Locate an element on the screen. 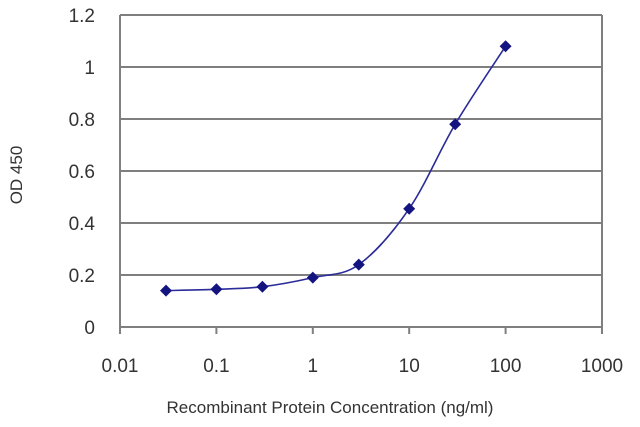  y-tick-label: 0.4 is located at coordinates (82, 224).